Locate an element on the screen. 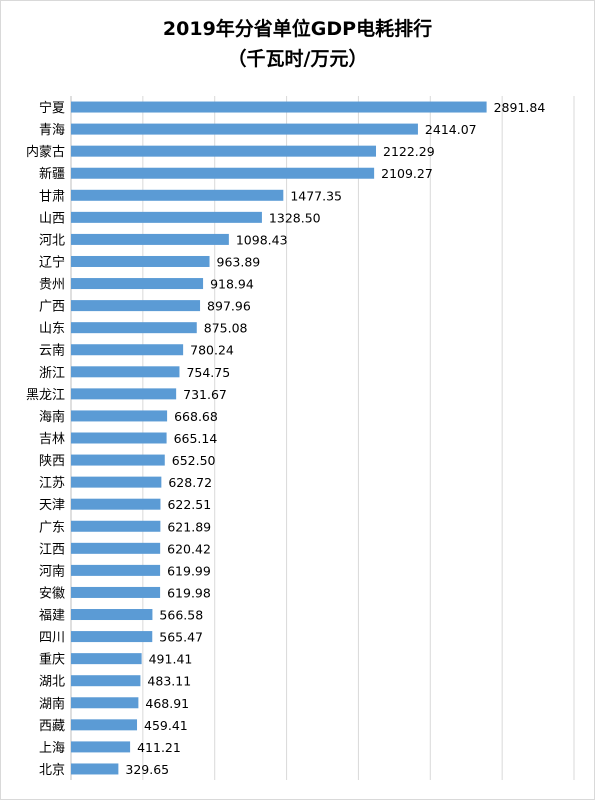  category-label: 海南 is located at coordinates (52, 417).